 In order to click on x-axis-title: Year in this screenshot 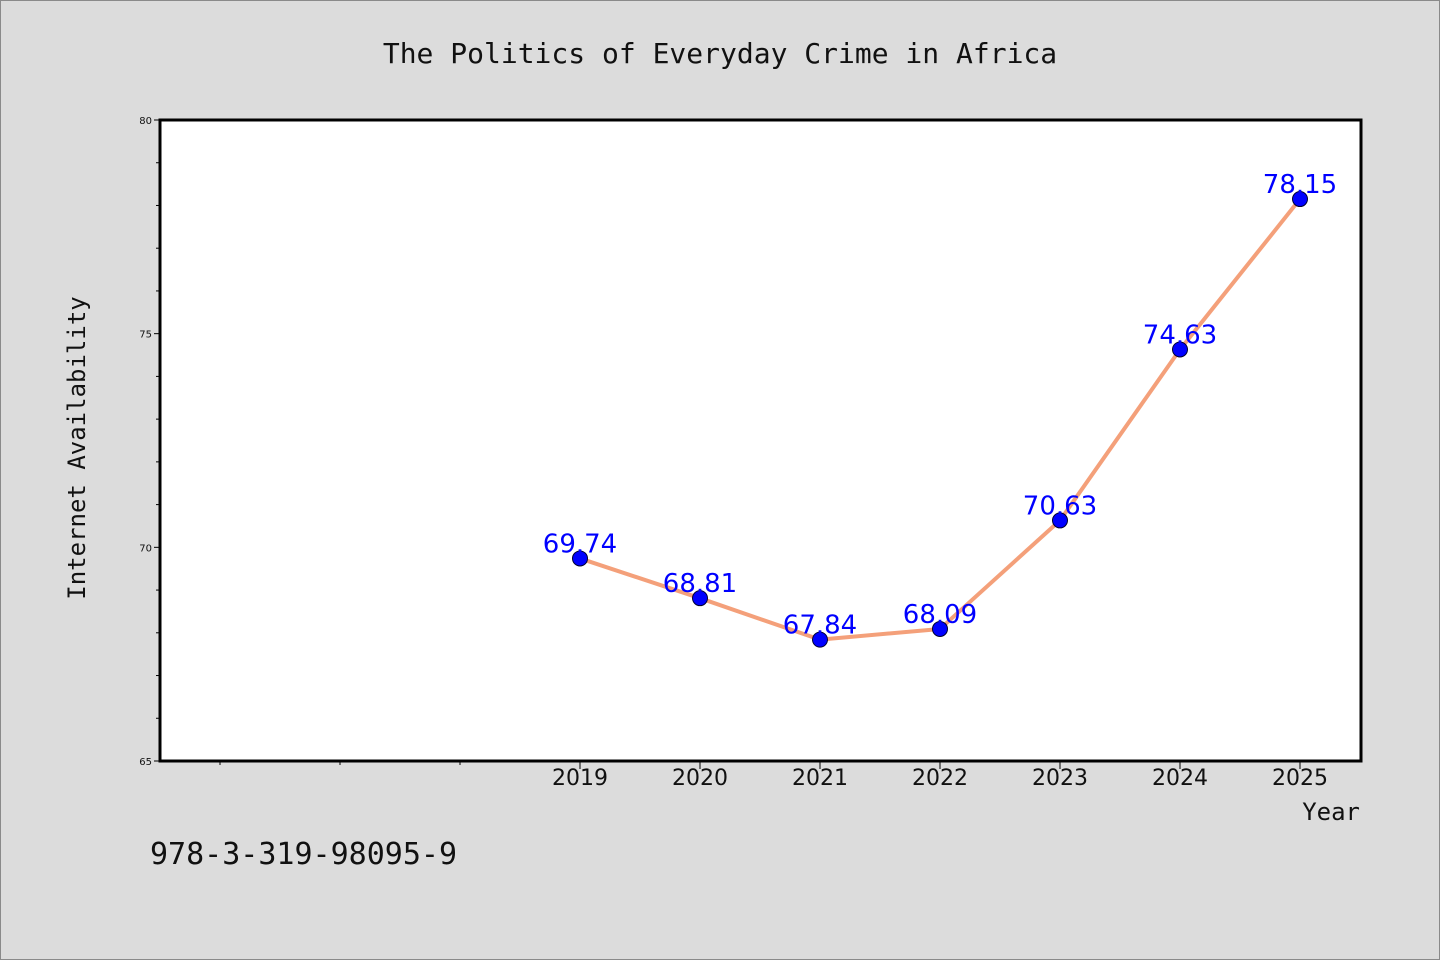, I will do `click(1331, 812)`.